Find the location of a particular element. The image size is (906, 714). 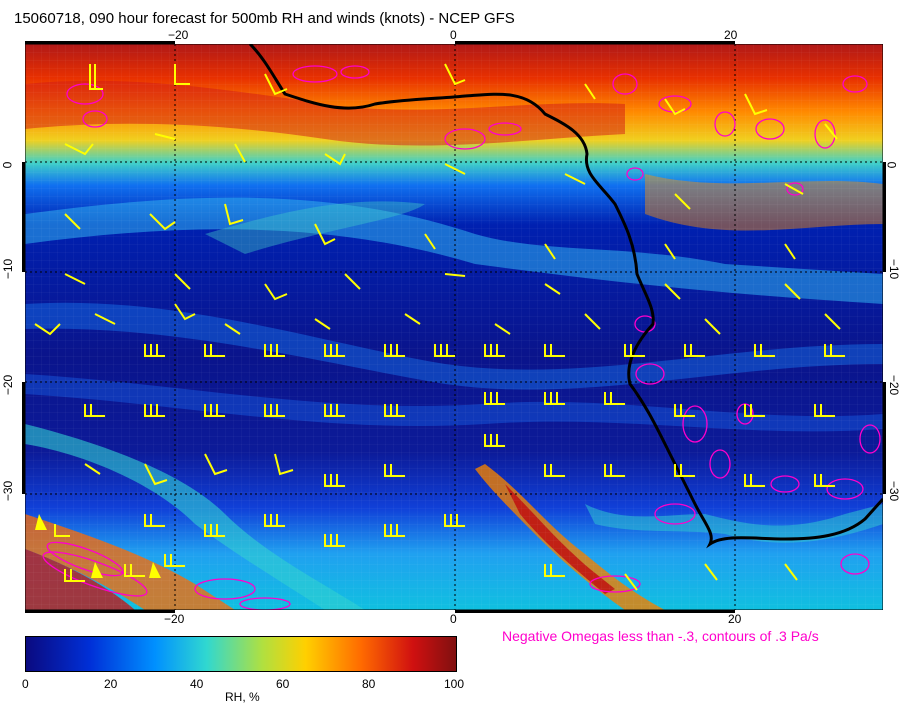

colorbar-gradient is located at coordinates (241, 654).